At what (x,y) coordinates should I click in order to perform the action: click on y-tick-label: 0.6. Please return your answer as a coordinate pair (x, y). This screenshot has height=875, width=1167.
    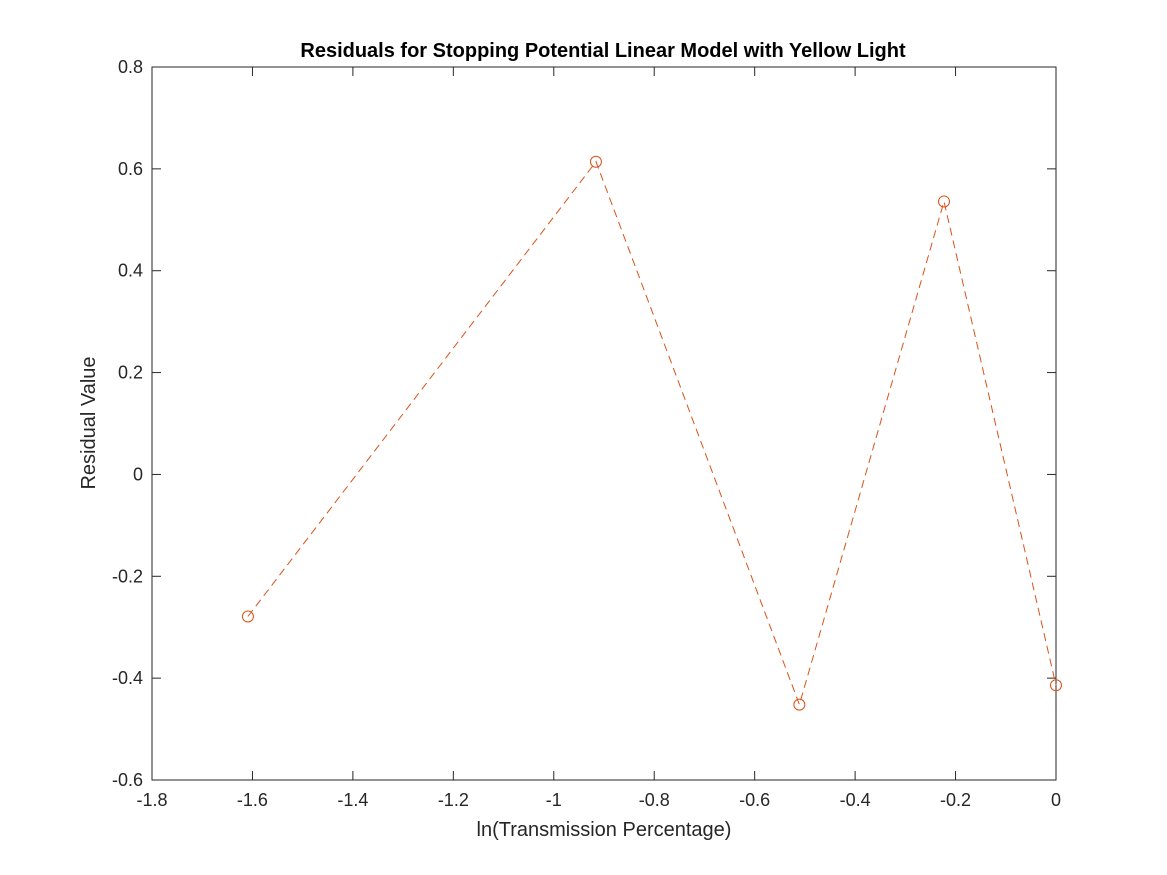
    Looking at the image, I should click on (130, 169).